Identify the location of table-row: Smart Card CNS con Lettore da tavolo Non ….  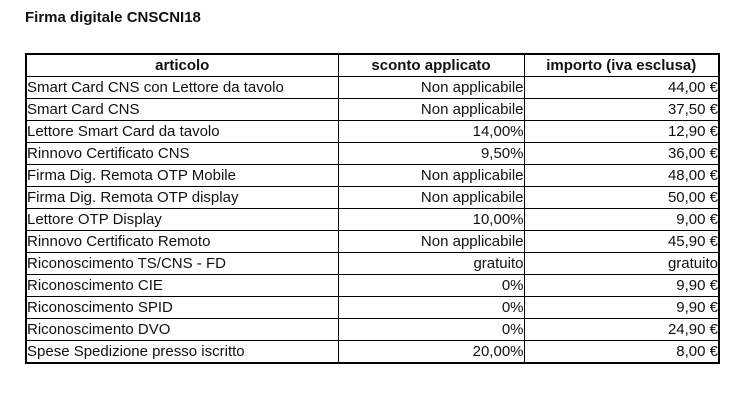
(372, 87).